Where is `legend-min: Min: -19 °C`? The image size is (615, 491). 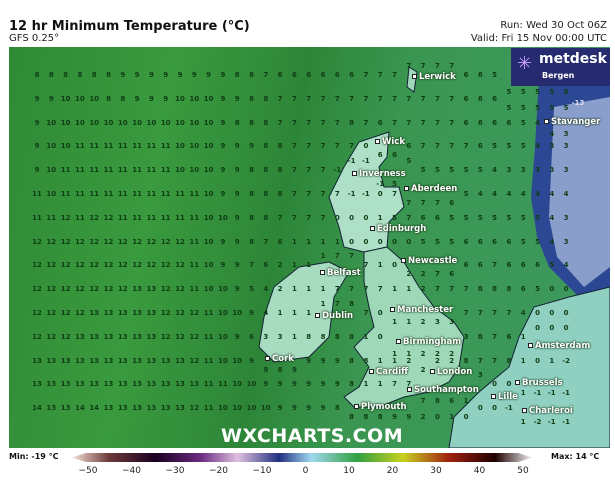 legend-min: Min: -19 °C is located at coordinates (34, 456).